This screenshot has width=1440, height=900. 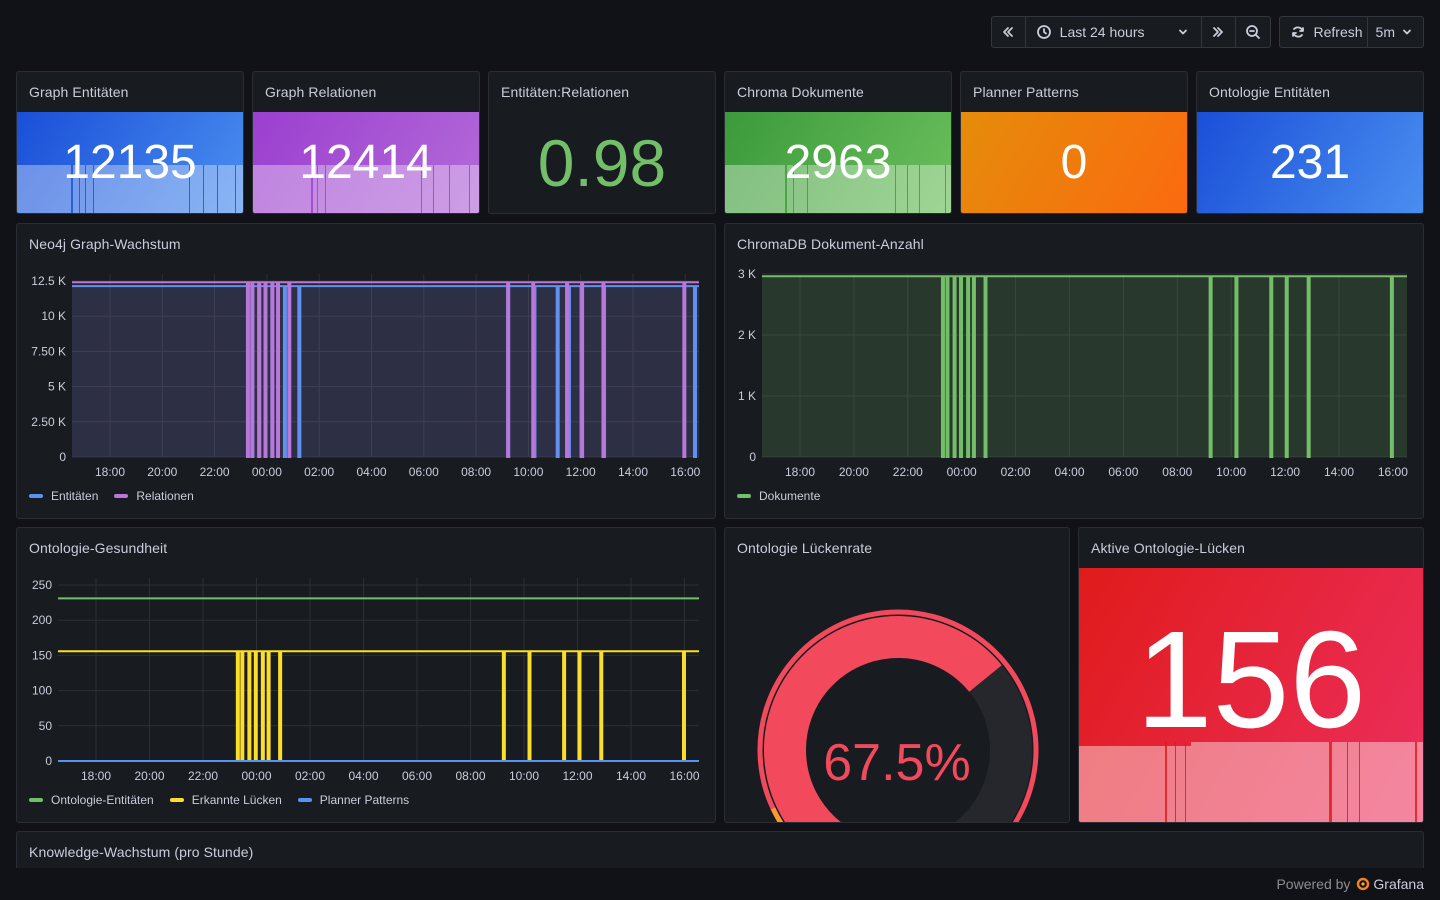 I want to click on legend-item-documents: Dokumente, so click(x=778, y=496).